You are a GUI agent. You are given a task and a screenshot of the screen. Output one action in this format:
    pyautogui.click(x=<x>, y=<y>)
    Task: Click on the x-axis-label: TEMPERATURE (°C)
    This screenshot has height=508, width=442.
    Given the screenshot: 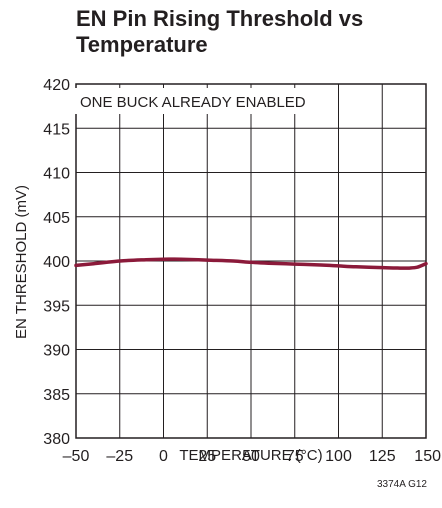 What is the action you would take?
    pyautogui.click(x=250, y=455)
    